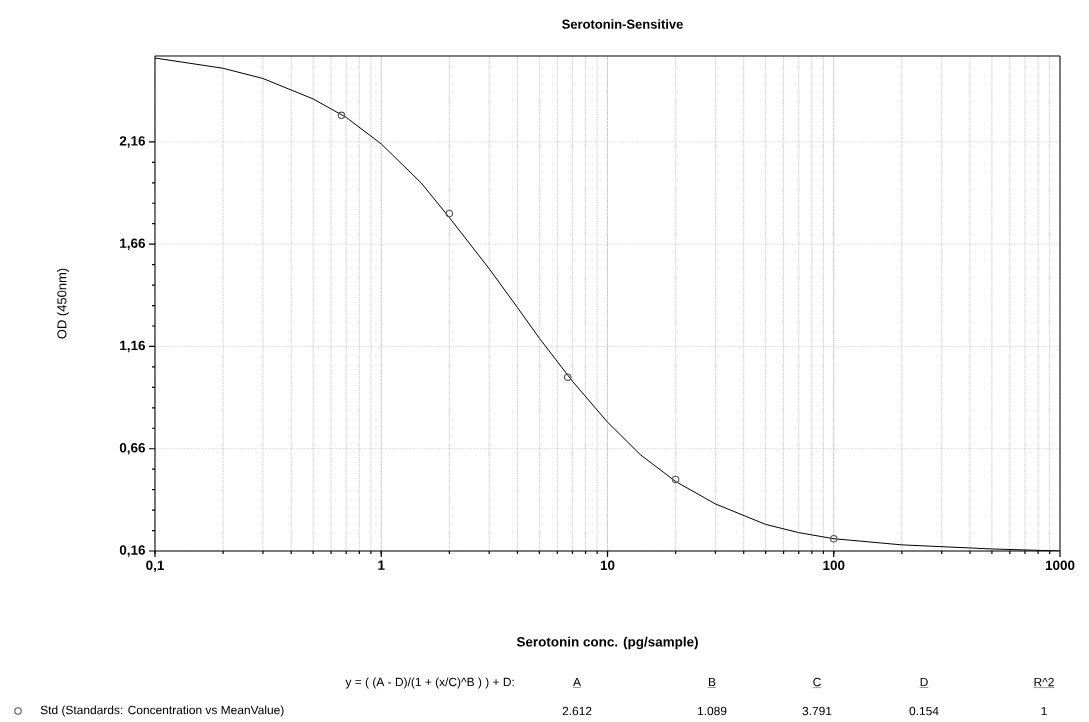 The width and height of the screenshot is (1089, 722). Describe the element at coordinates (834, 565) in the screenshot. I see `x-tick-label: 100` at that location.